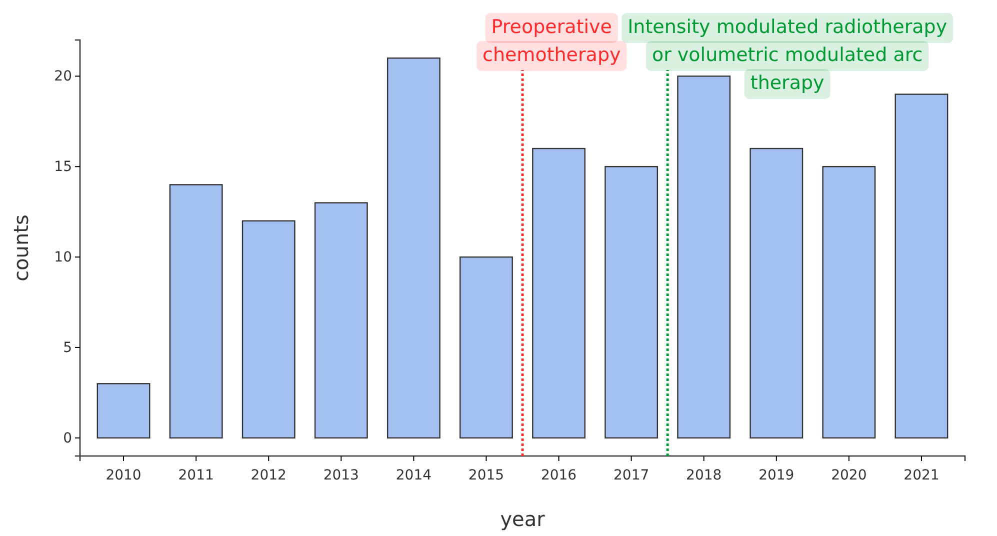 This screenshot has width=997, height=536. What do you see at coordinates (523, 519) in the screenshot?
I see `x-axis-title: year` at bounding box center [523, 519].